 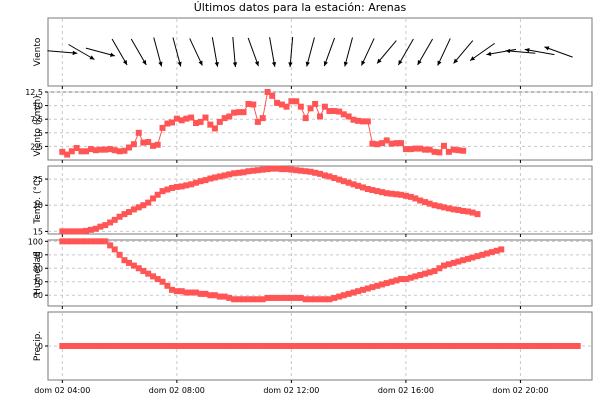 I want to click on y-tick-label: 25, so click(x=38, y=179).